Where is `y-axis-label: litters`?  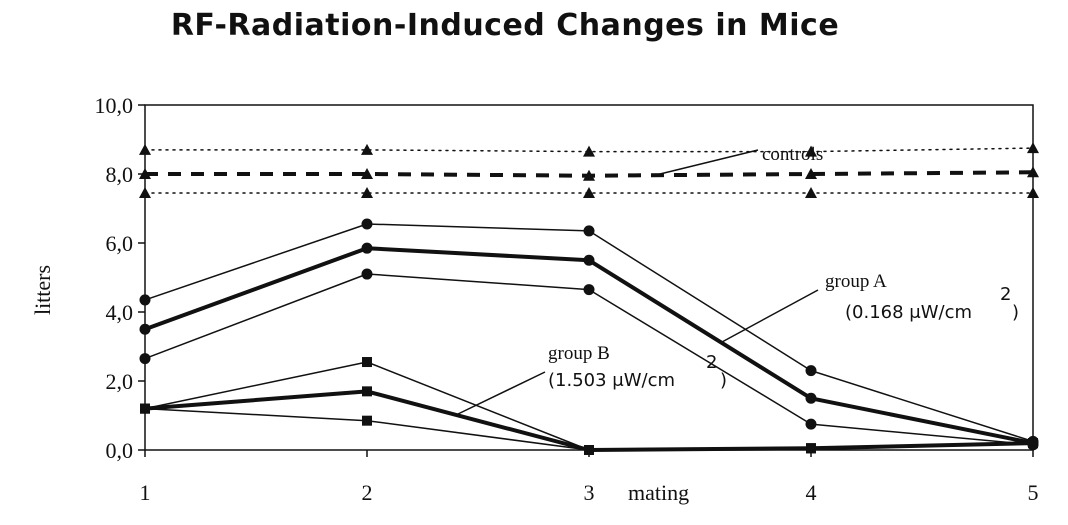 y-axis-label: litters is located at coordinates (42, 290).